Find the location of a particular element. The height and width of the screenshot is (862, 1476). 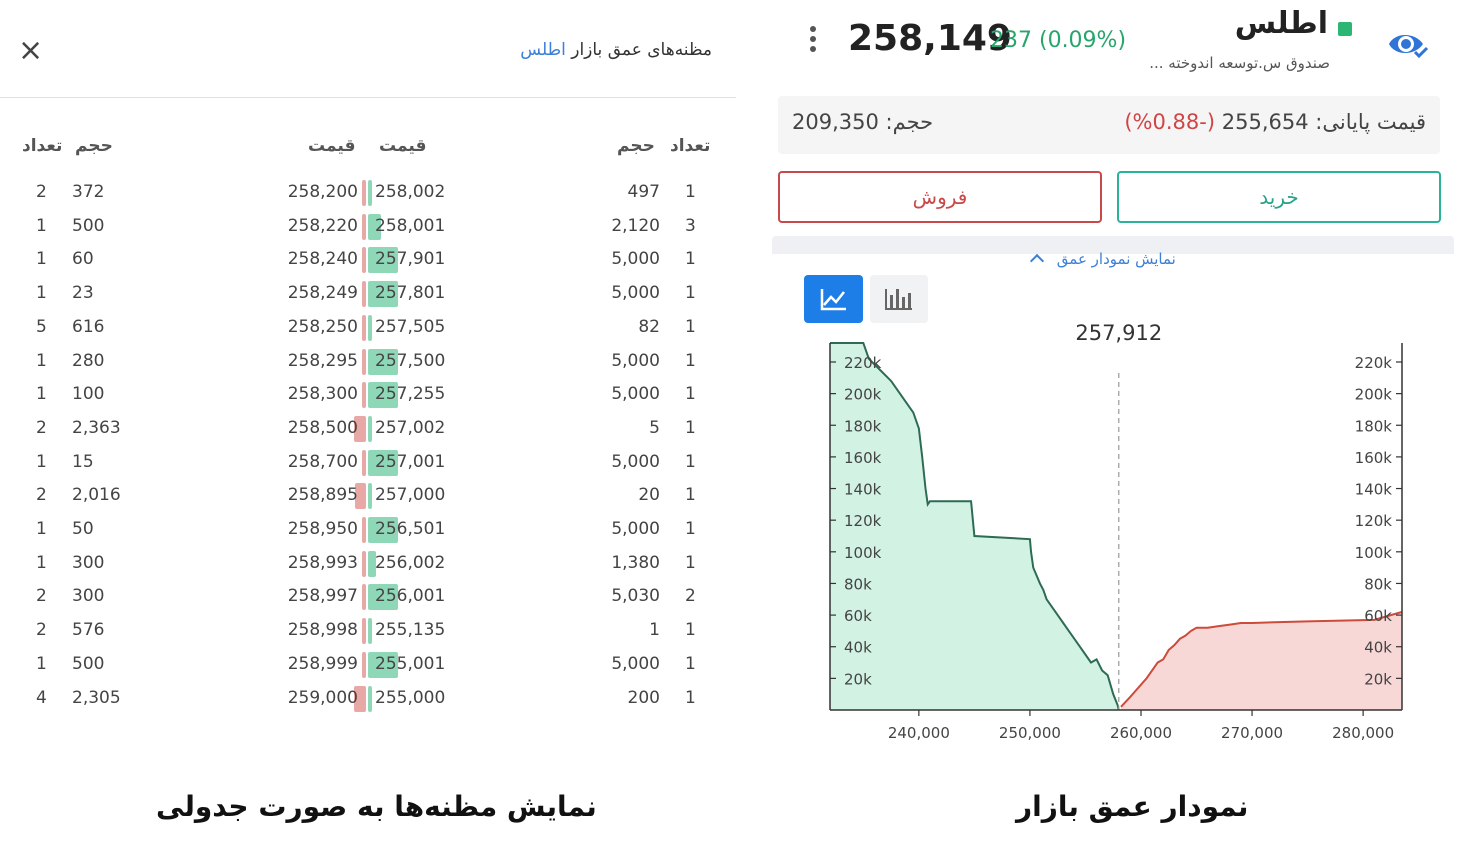

ask-volume-cell: 2,305 is located at coordinates (96, 697).